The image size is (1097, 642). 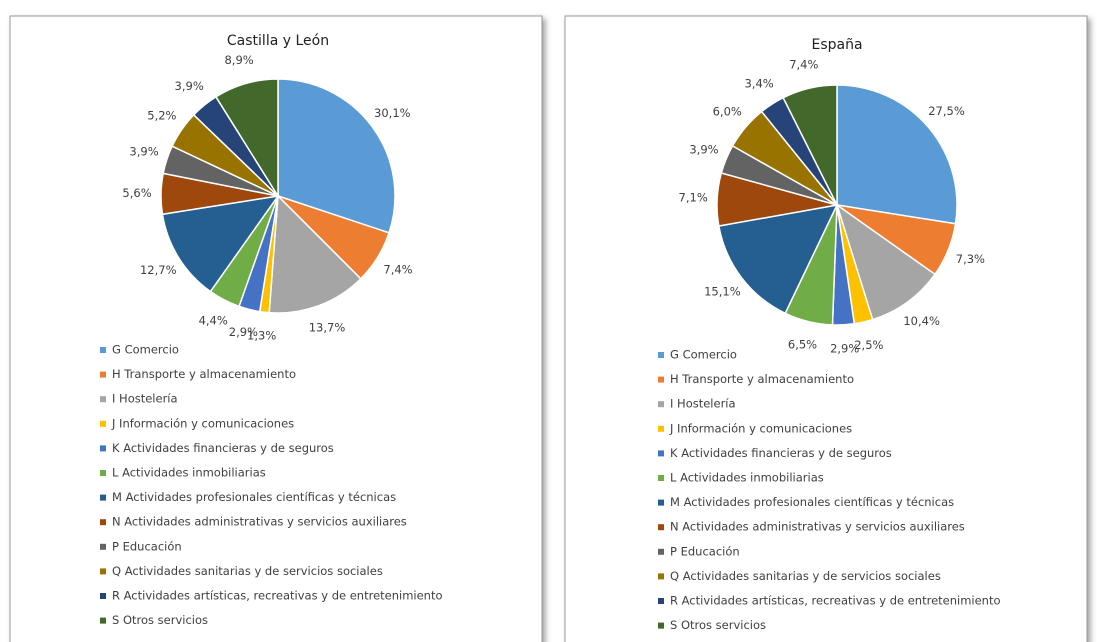 What do you see at coordinates (946, 111) in the screenshot?
I see `data-label: 27,5%` at bounding box center [946, 111].